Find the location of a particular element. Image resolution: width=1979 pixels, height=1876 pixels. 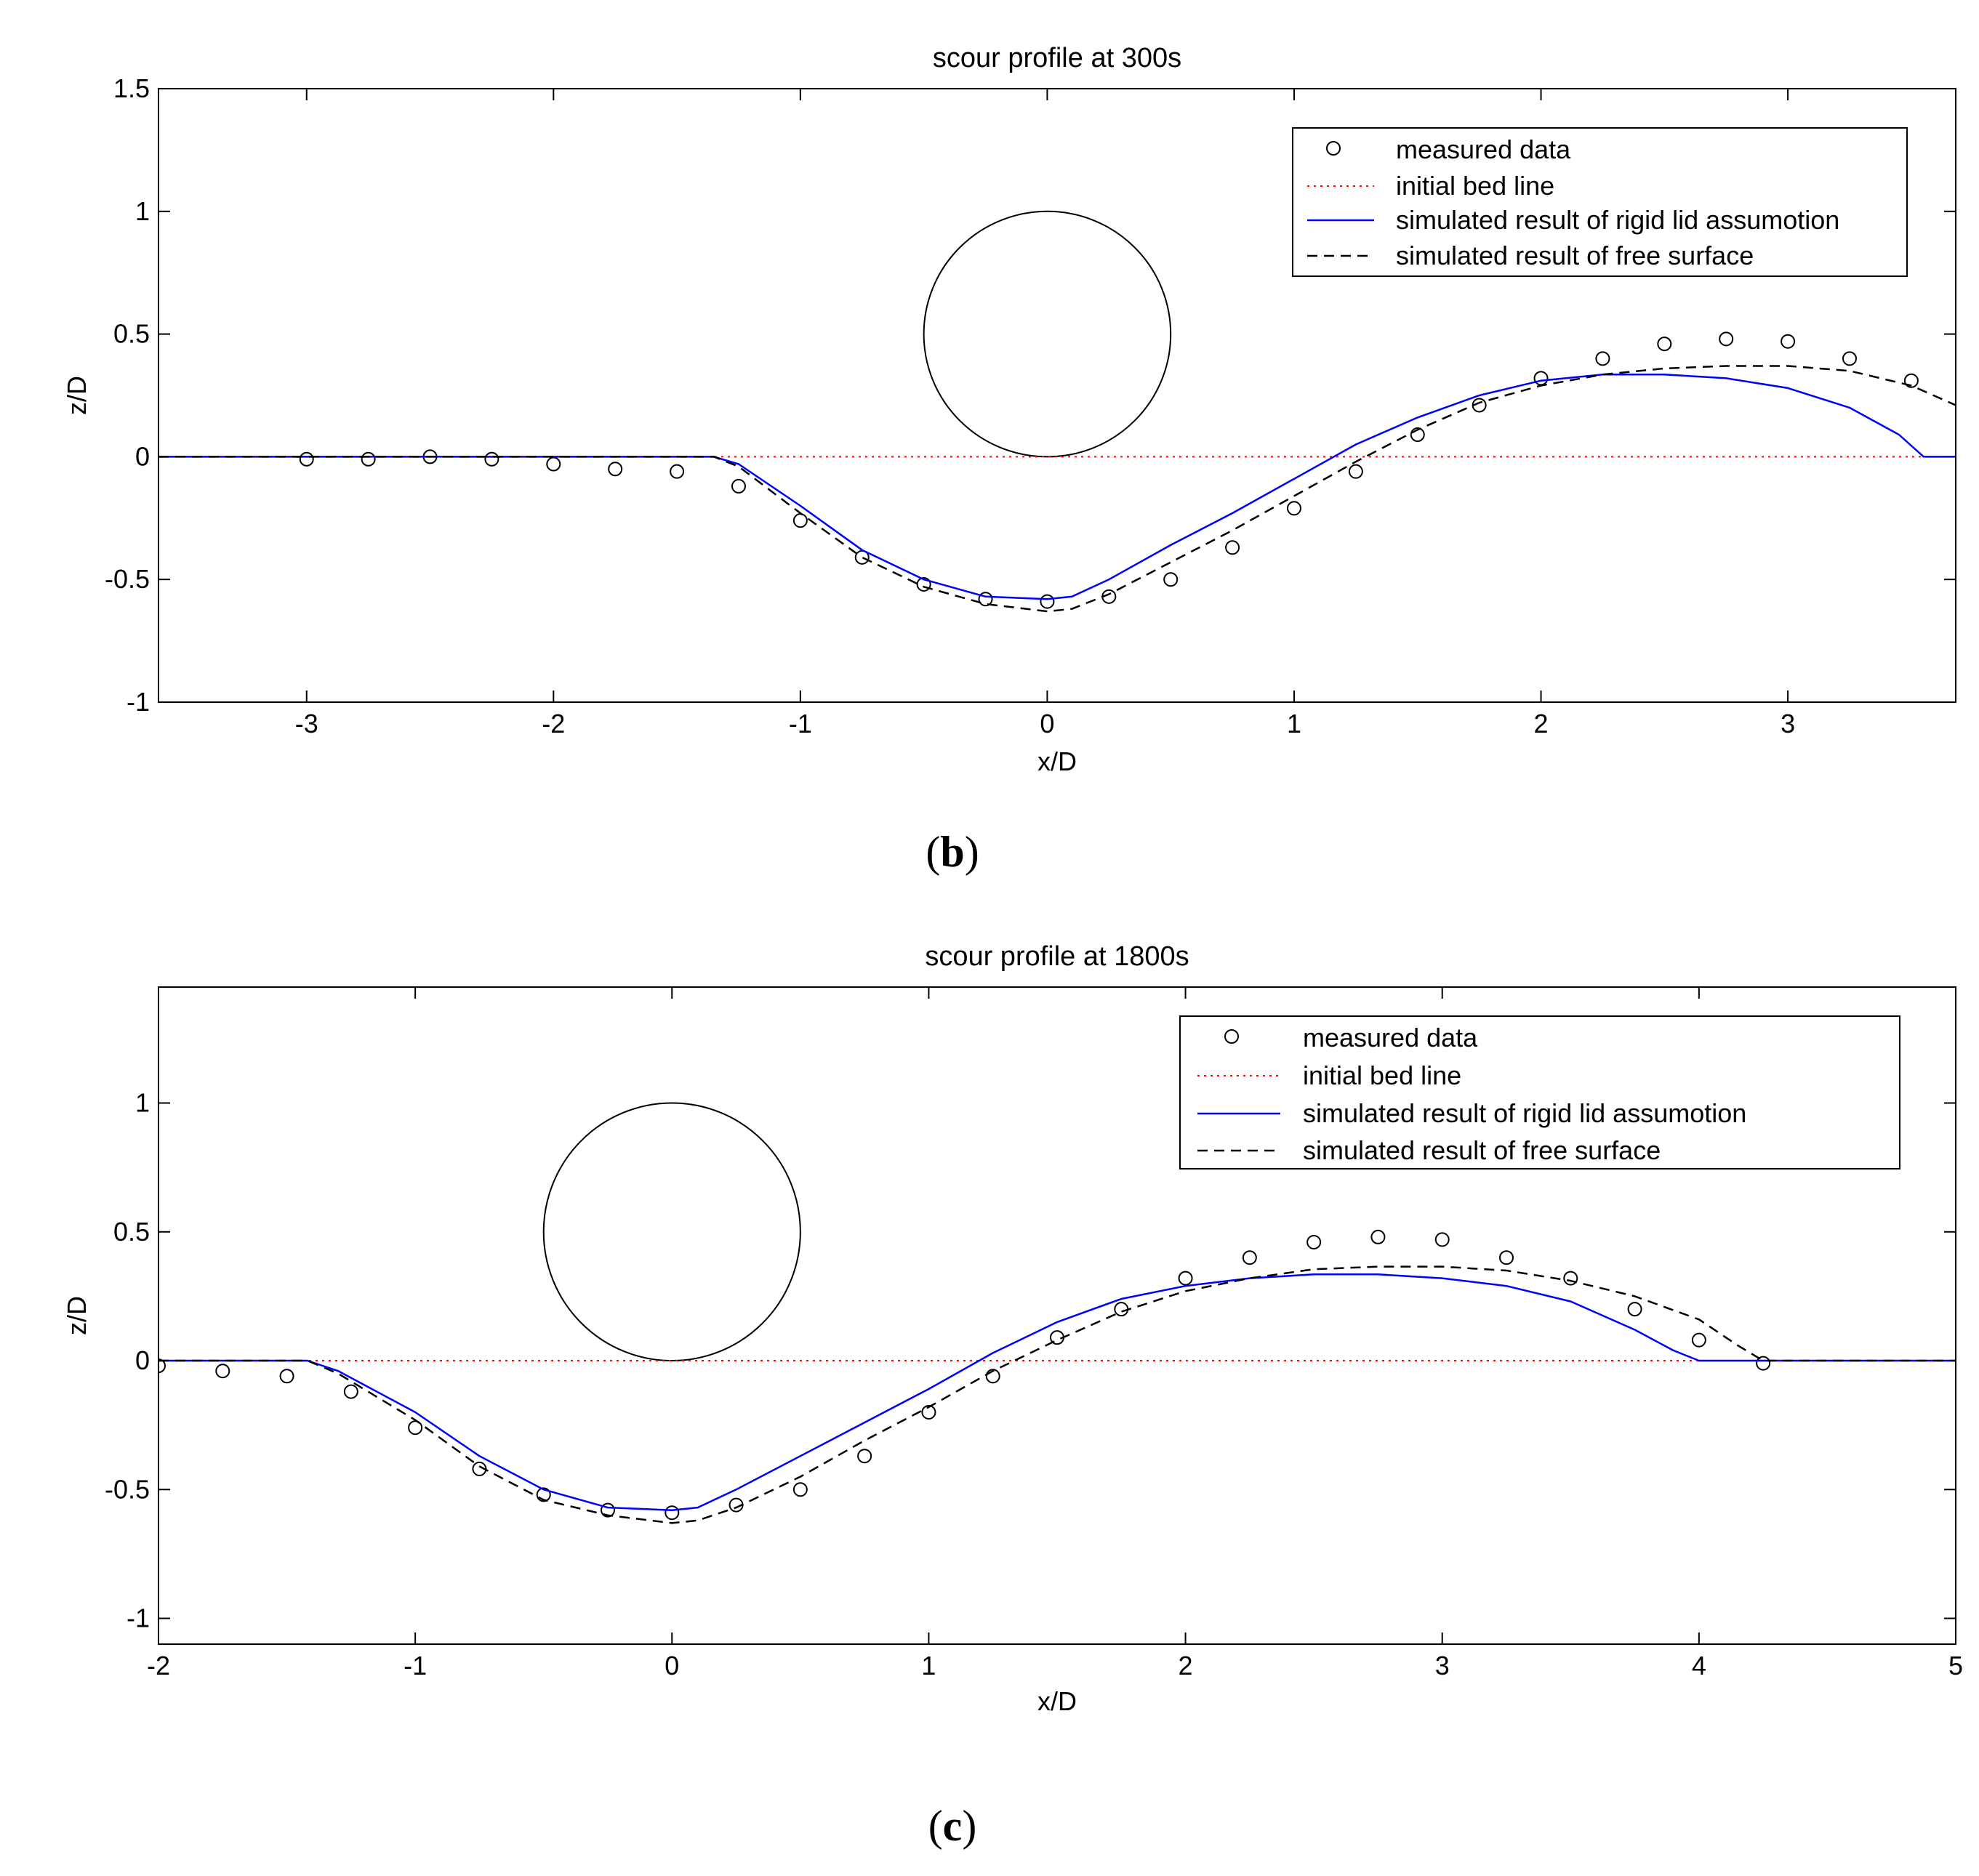

chart-title: scour profile at 300s is located at coordinates (1057, 58).